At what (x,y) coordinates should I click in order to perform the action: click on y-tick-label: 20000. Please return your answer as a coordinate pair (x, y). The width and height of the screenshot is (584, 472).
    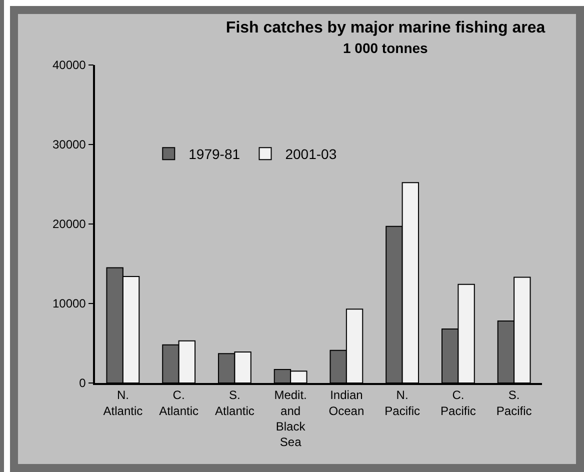
    Looking at the image, I should click on (69, 224).